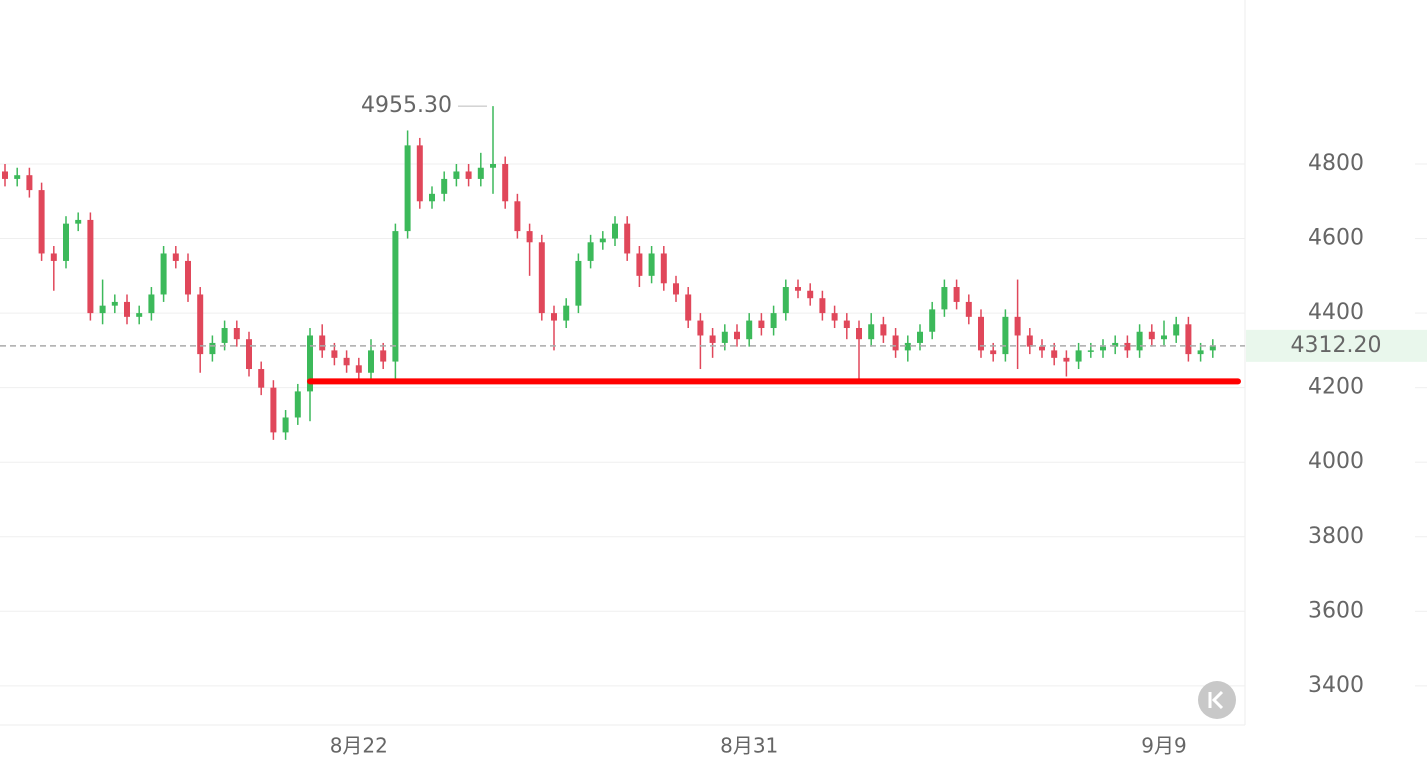 Image resolution: width=1427 pixels, height=775 pixels. I want to click on y-tick-label: 4000, so click(1336, 461).